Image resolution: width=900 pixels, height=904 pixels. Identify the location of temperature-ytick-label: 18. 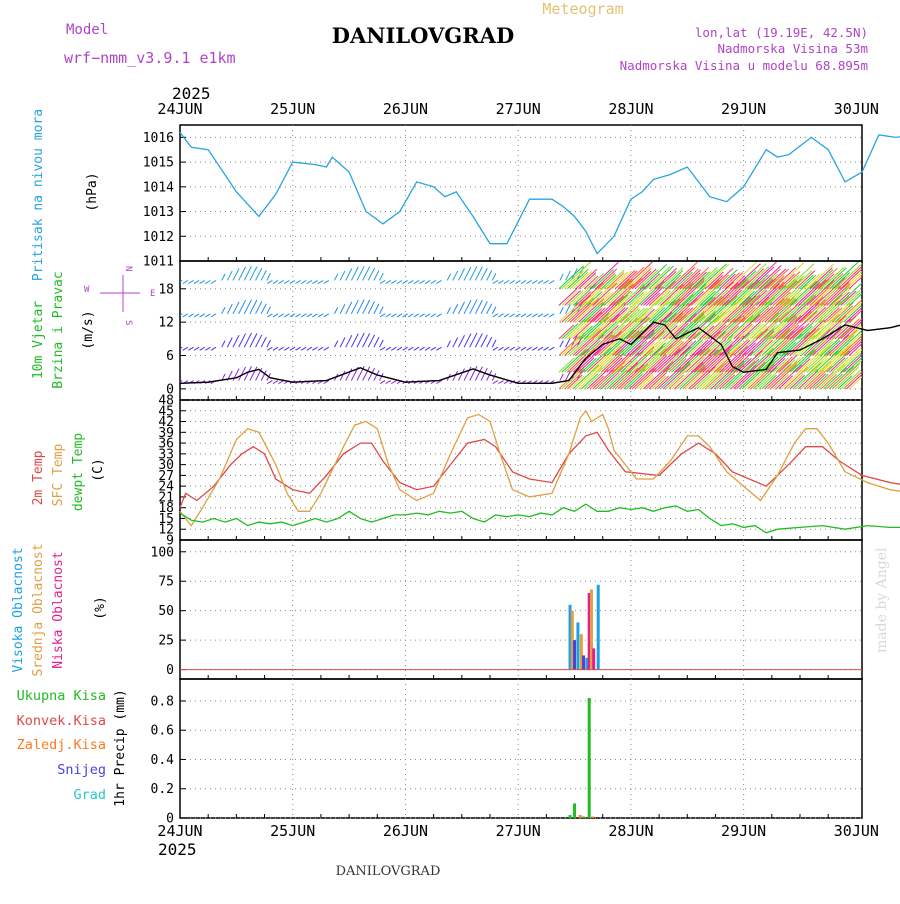
(166, 508).